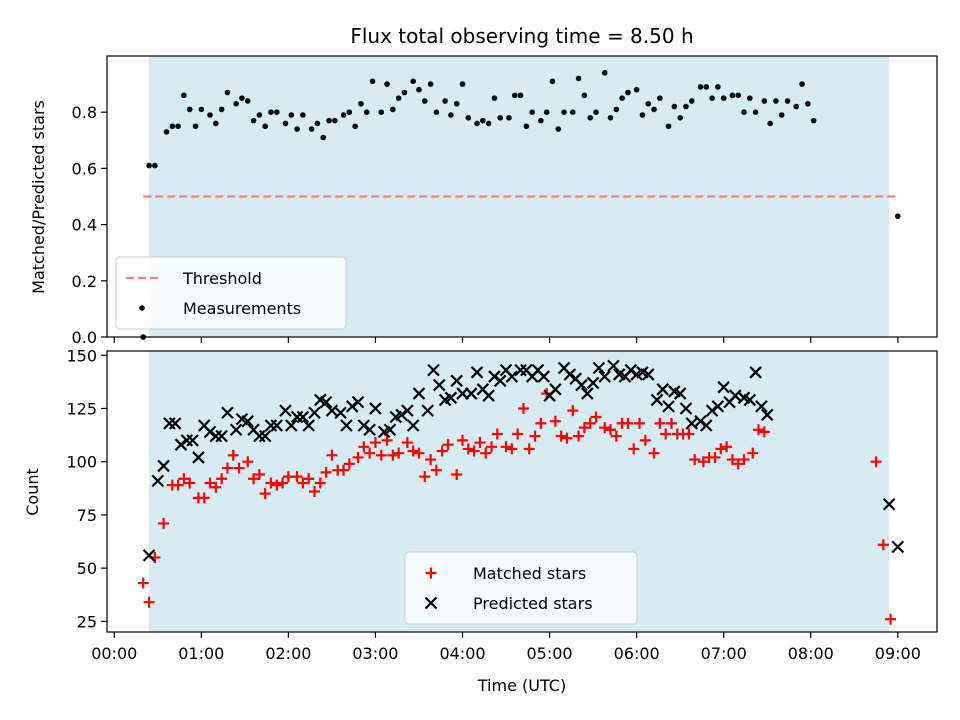 The height and width of the screenshot is (720, 960). I want to click on y-tick-label: 0.8, so click(84, 112).